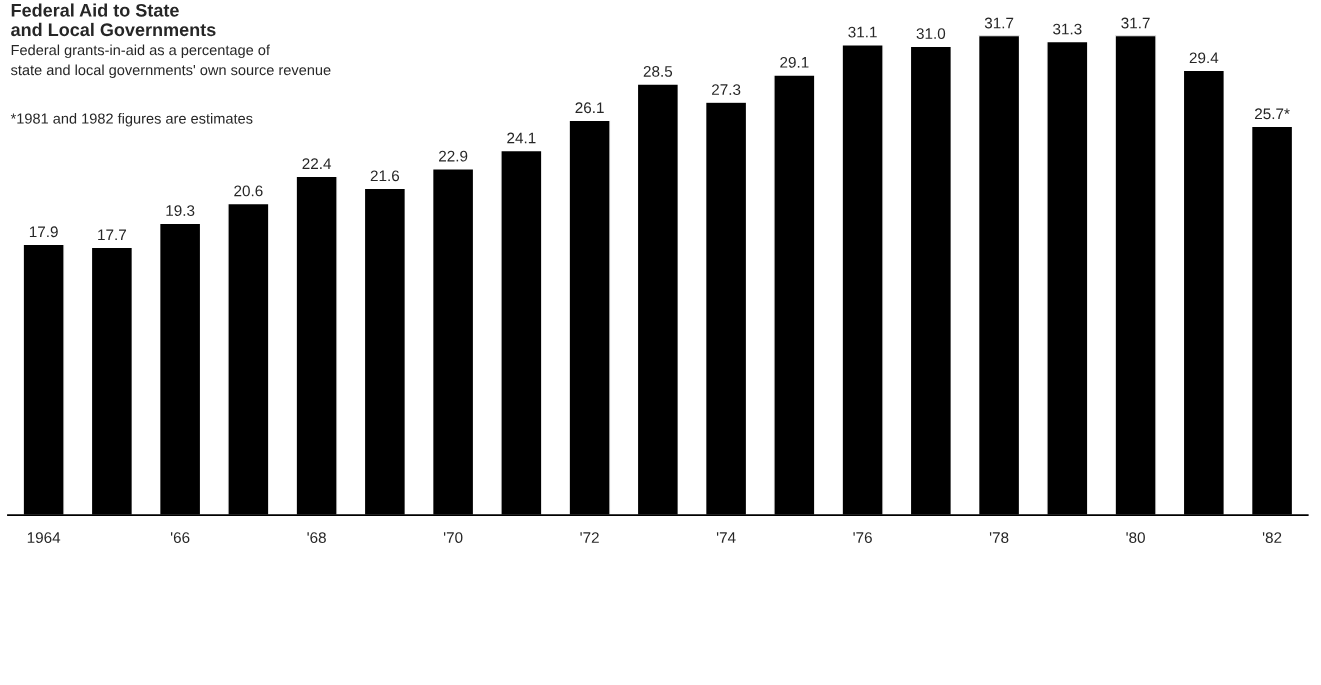 Image resolution: width=1321 pixels, height=685 pixels. What do you see at coordinates (453, 156) in the screenshot?
I see `data-label: 22.9` at bounding box center [453, 156].